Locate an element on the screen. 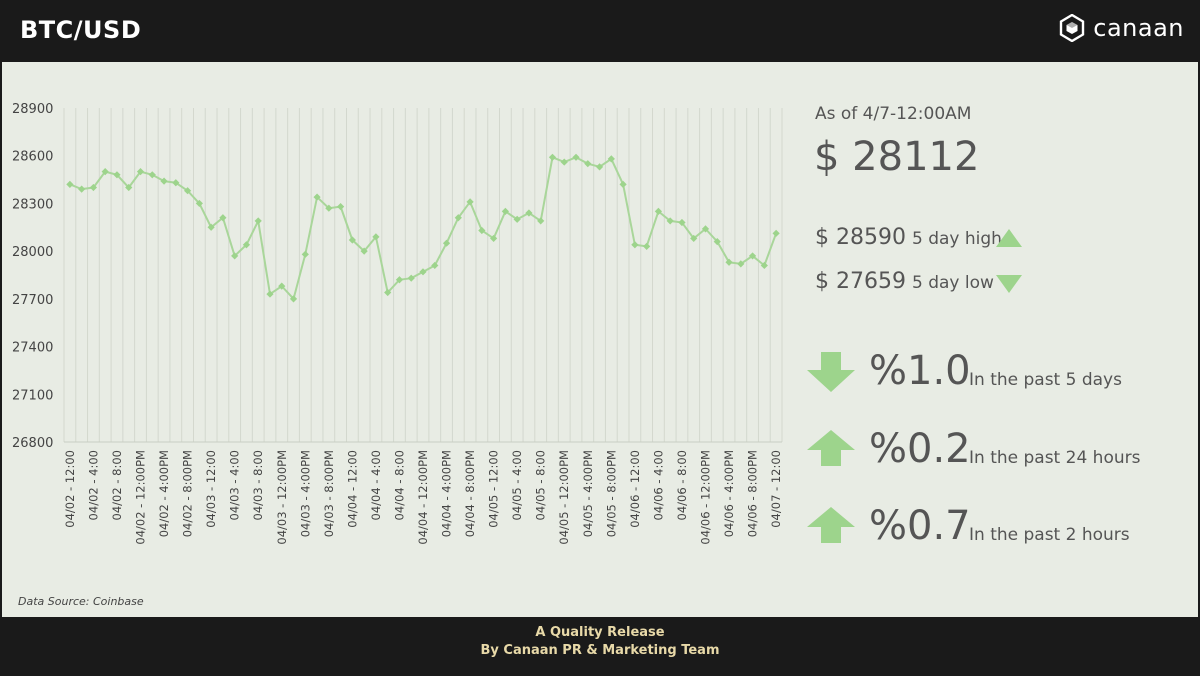  x-tick-label: 04/03 - 4:00PM is located at coordinates (305, 493).